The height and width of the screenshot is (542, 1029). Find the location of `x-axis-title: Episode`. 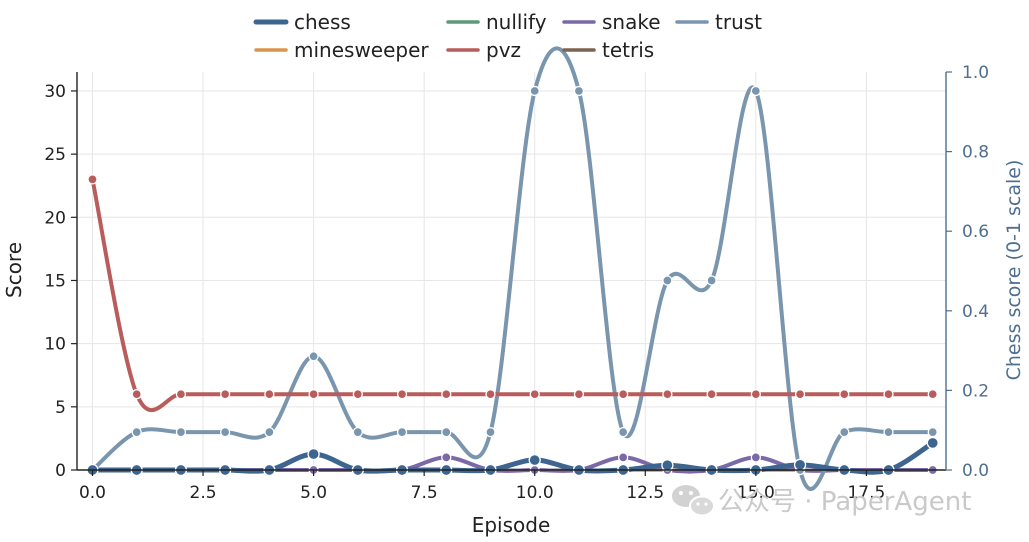

x-axis-title: Episode is located at coordinates (511, 525).